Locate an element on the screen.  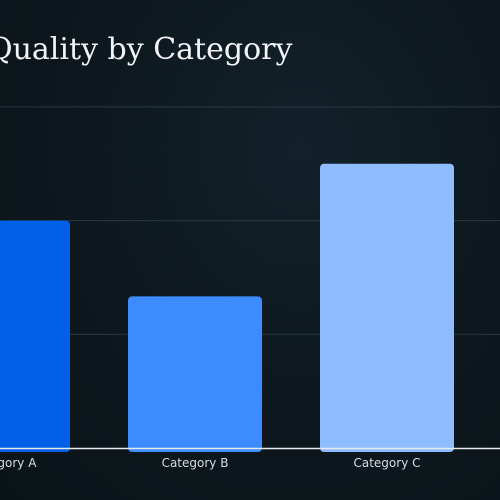
x-tick-label-category-a: Category A is located at coordinates (18, 463).